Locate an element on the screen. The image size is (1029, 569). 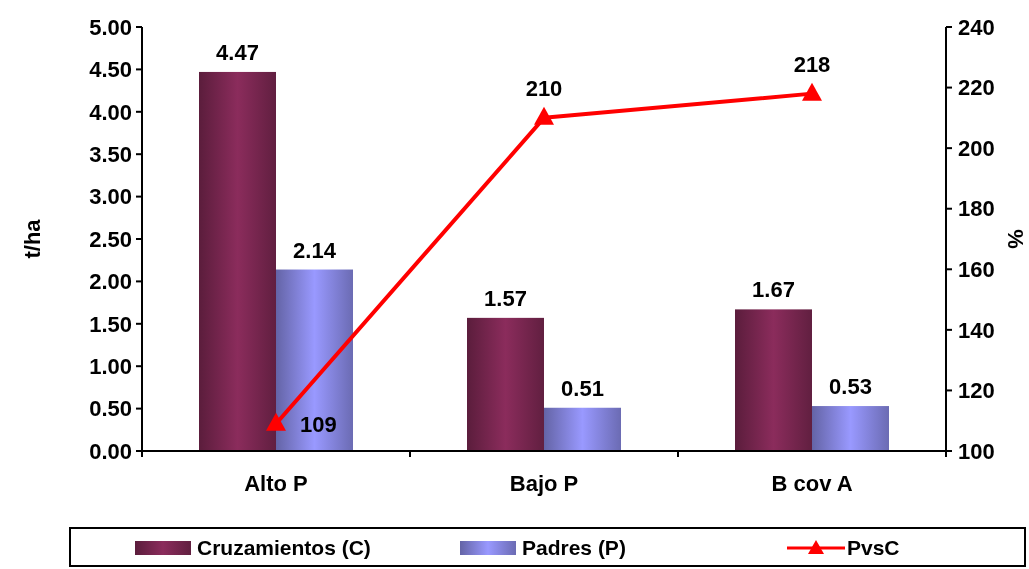
y-tick-label: 5.00 is located at coordinates (110, 27).